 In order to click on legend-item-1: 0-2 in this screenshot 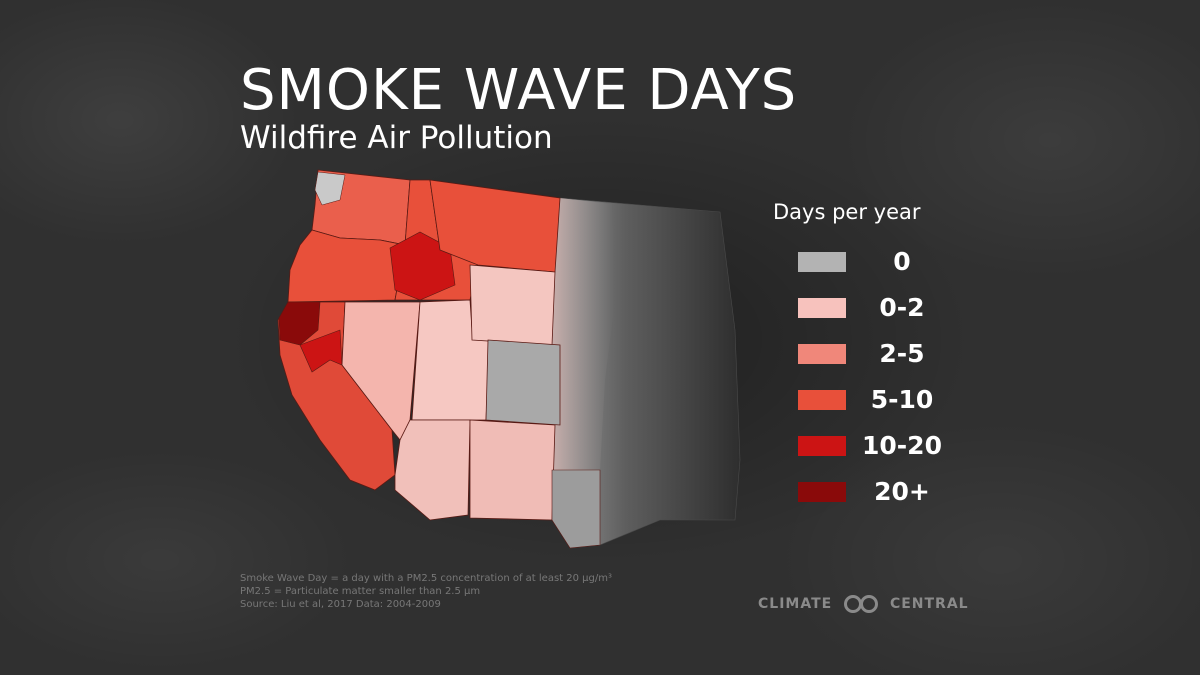, I will do `click(878, 309)`.